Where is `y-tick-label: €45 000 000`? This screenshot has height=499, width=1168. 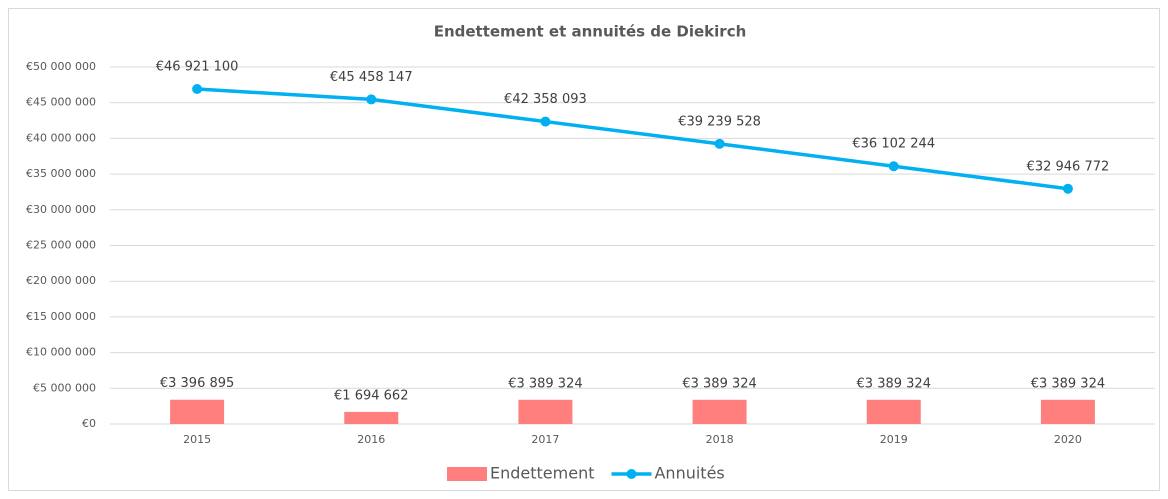
y-tick-label: €45 000 000 is located at coordinates (61, 102).